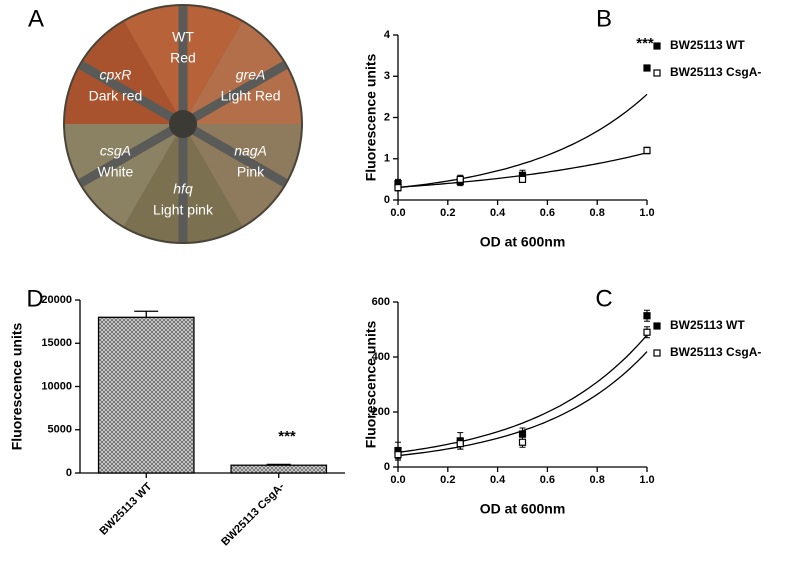  I want to click on sector-gene: greA, so click(251, 75).